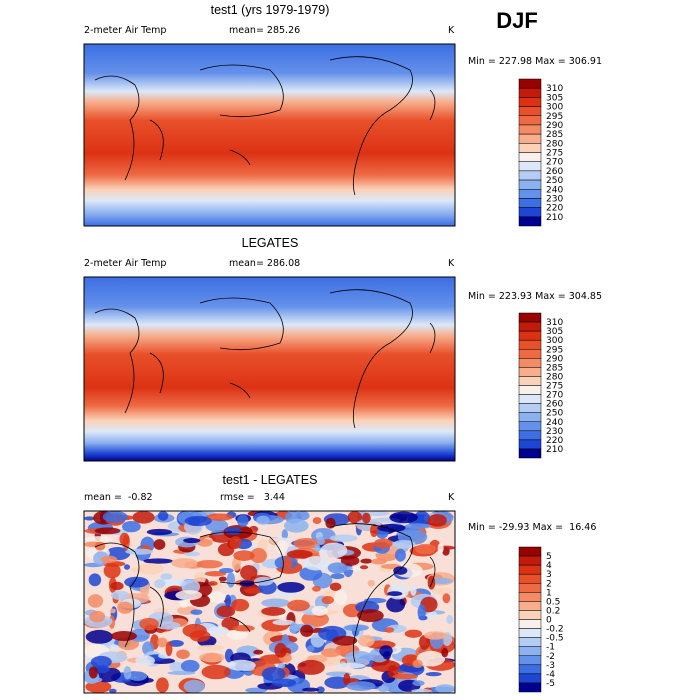  Describe the element at coordinates (270, 10) in the screenshot. I see `panel-title: test1 (yrs 1979-1979)` at that location.